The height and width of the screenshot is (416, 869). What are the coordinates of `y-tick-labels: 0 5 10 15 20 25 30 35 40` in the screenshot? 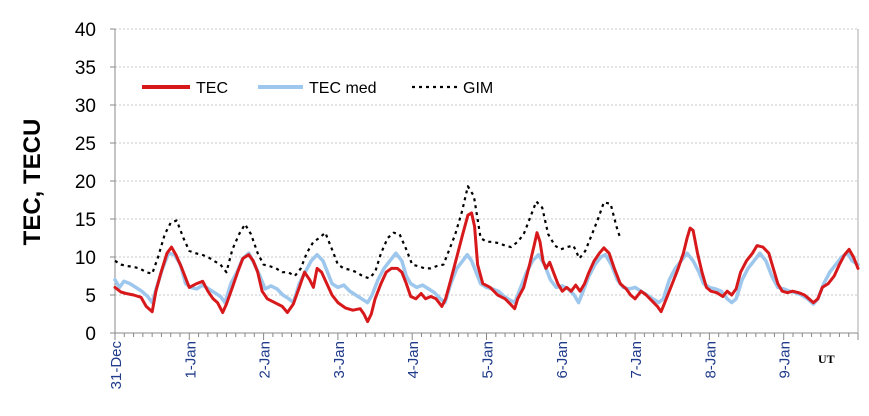 It's located at (85, 182).